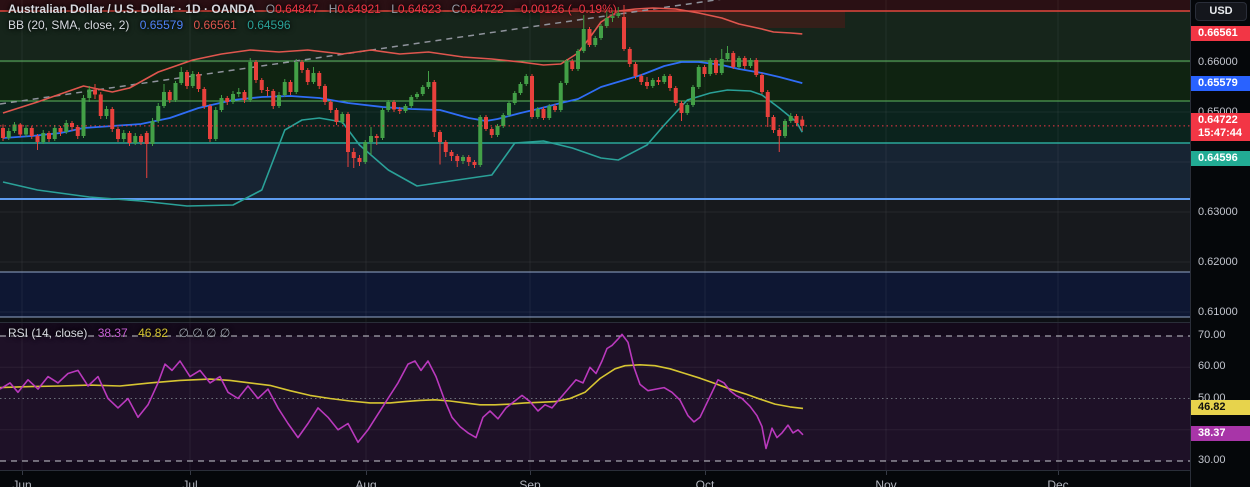  Describe the element at coordinates (1218, 212) in the screenshot. I see `price-axis-label: 0.63000` at that location.